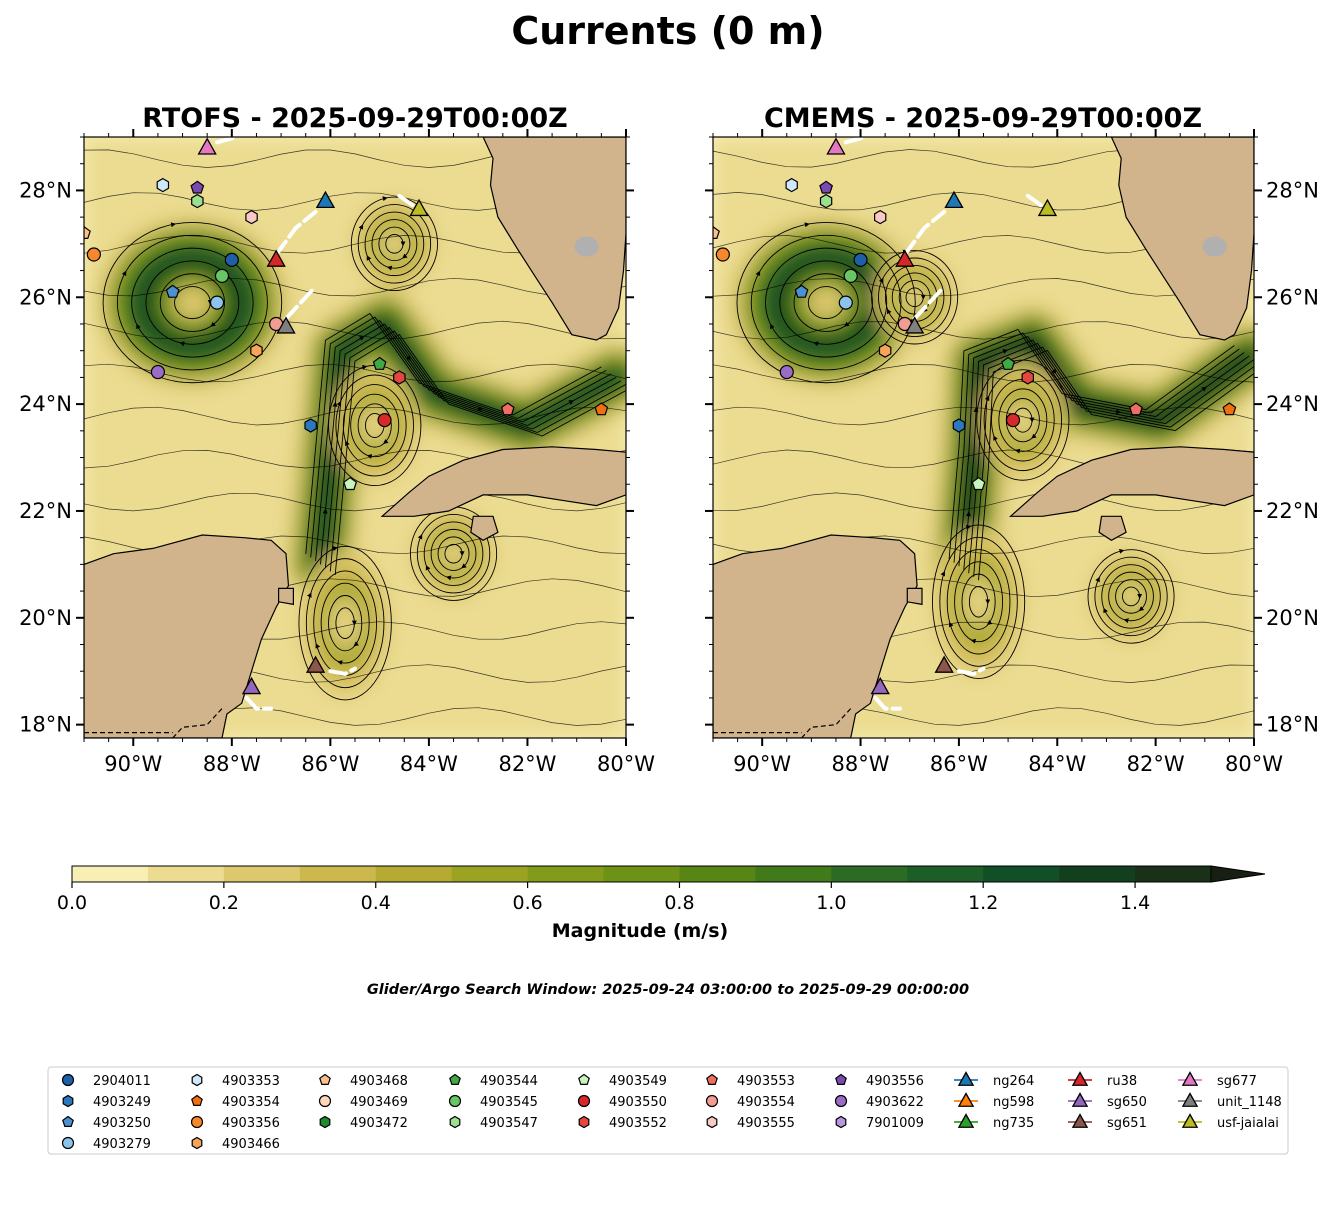  What do you see at coordinates (379, 1102) in the screenshot?
I see `legend-label: 4903469` at bounding box center [379, 1102].